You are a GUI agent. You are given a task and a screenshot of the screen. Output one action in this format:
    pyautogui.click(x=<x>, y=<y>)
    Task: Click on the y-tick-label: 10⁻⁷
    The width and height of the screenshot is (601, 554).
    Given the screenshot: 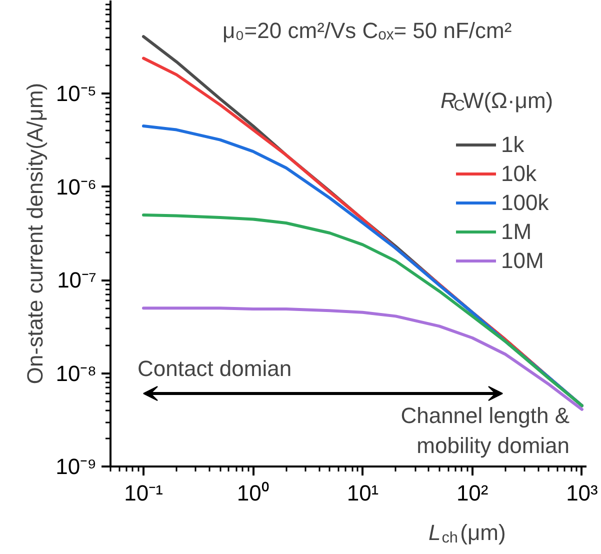 What is the action you would take?
    pyautogui.click(x=77, y=280)
    